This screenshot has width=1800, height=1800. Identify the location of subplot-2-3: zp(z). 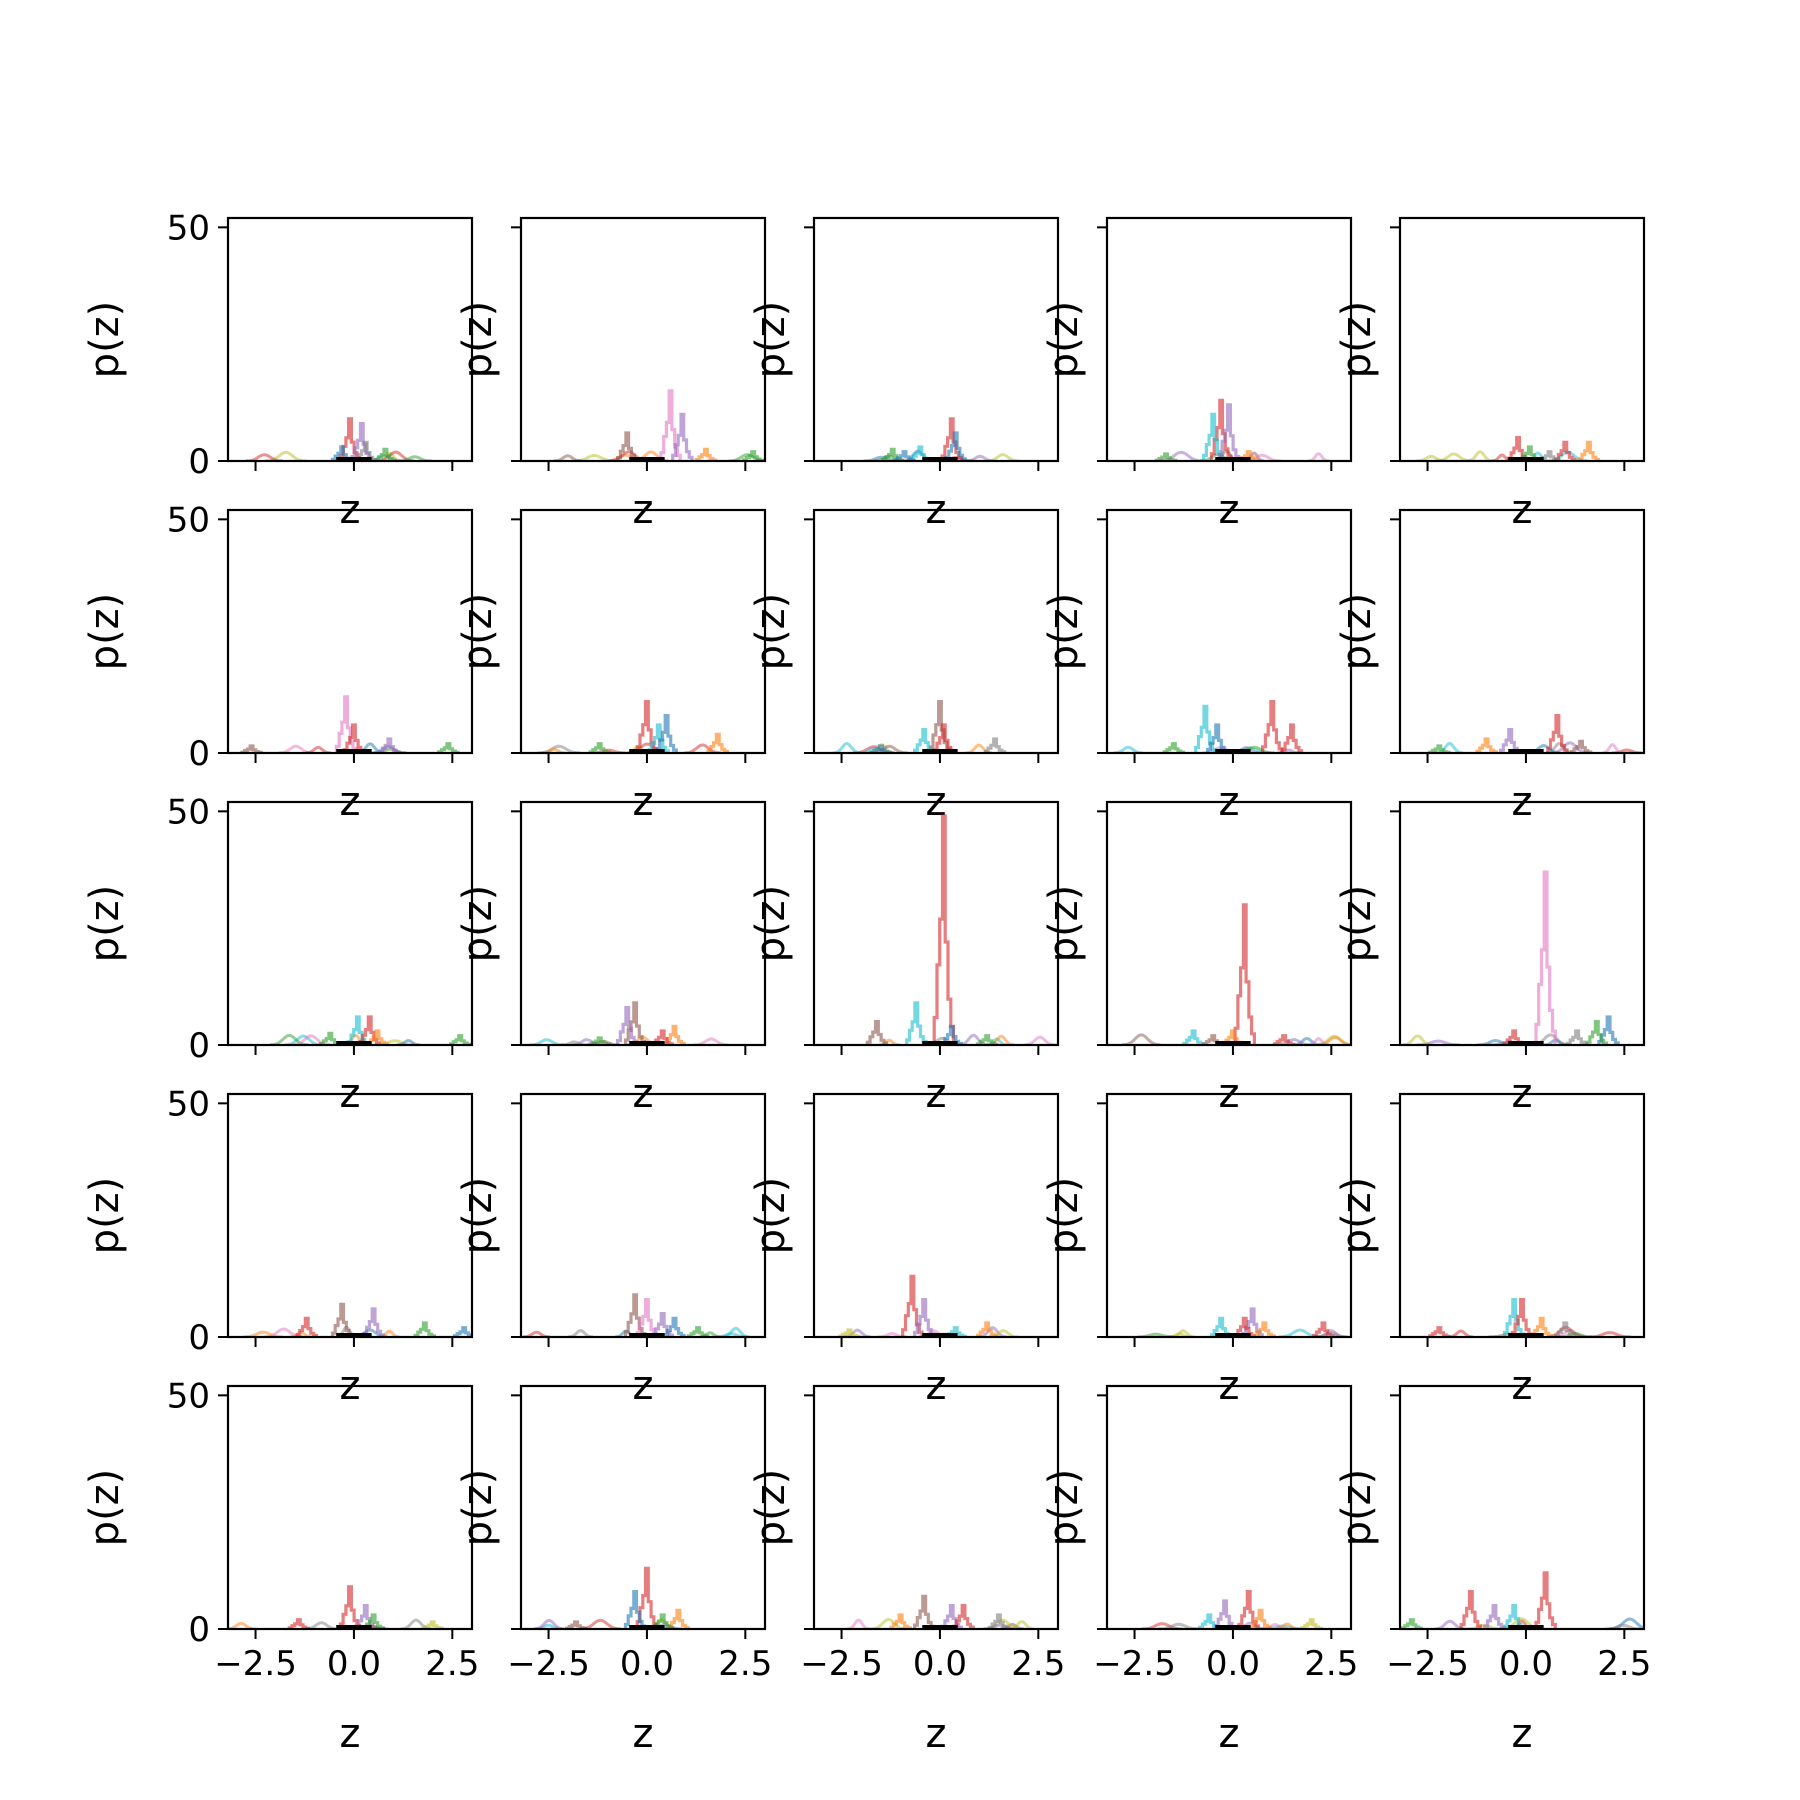
(904, 666).